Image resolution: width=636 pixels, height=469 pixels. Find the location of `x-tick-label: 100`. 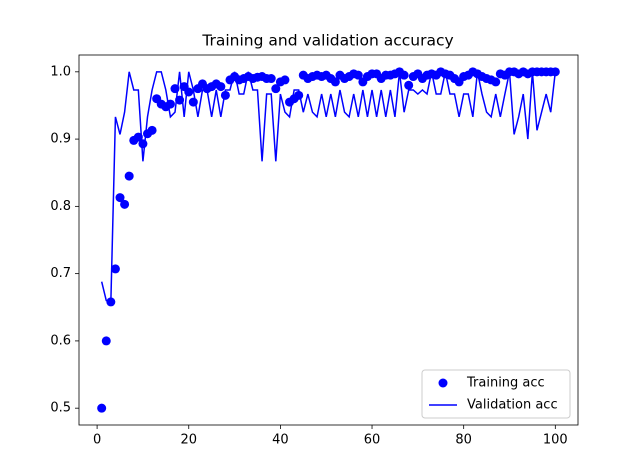

x-tick-label: 100 is located at coordinates (555, 440).